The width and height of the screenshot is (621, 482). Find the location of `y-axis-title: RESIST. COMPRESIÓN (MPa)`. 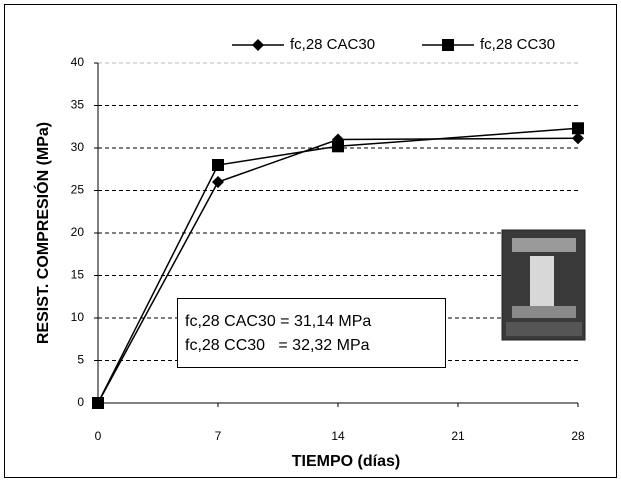

y-axis-title: RESIST. COMPRESIÓN (MPa) is located at coordinates (42, 233).